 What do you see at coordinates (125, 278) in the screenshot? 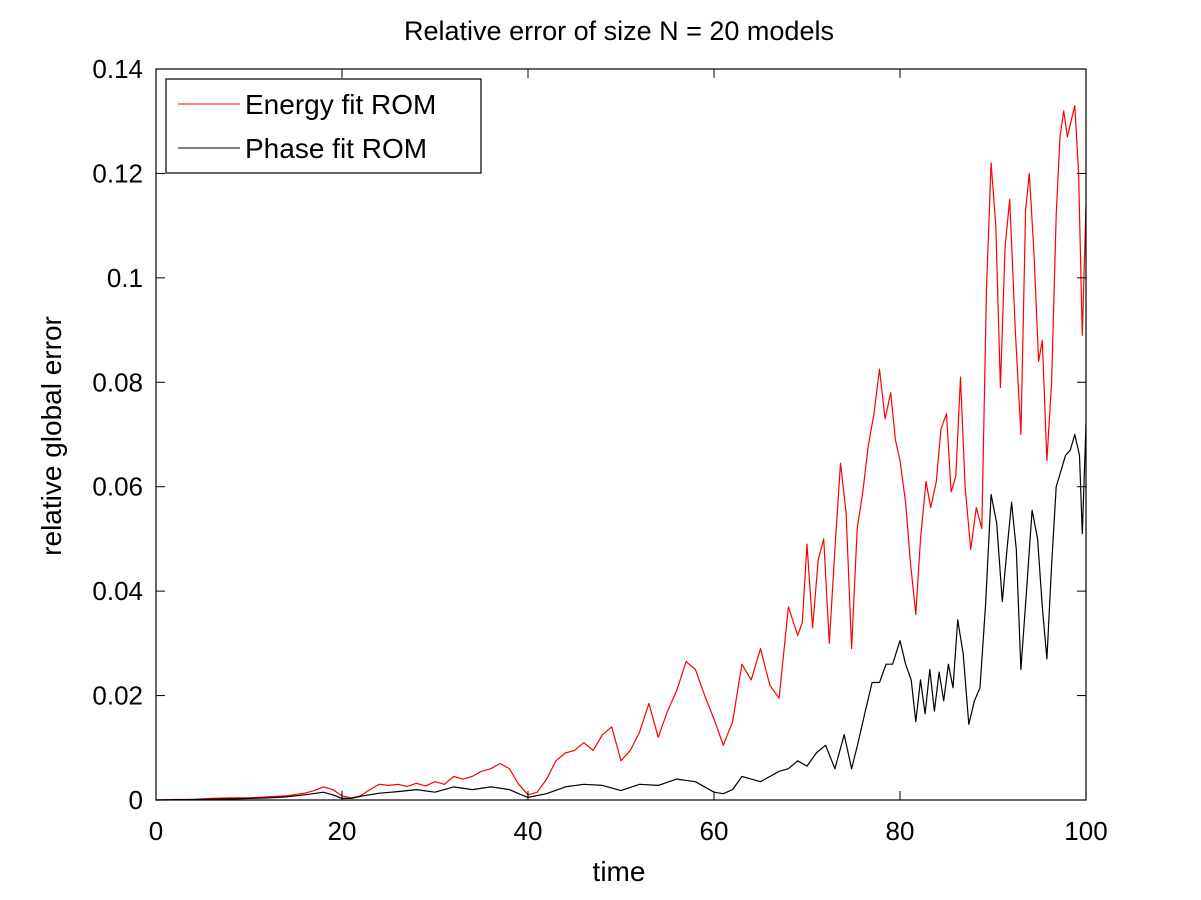
I see `y-tick-label: 0.1` at bounding box center [125, 278].